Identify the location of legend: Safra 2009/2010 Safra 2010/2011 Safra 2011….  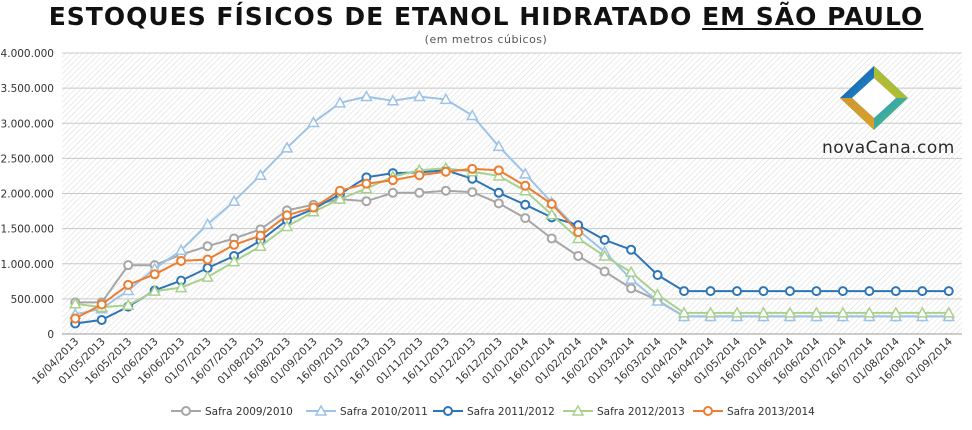
(493, 411).